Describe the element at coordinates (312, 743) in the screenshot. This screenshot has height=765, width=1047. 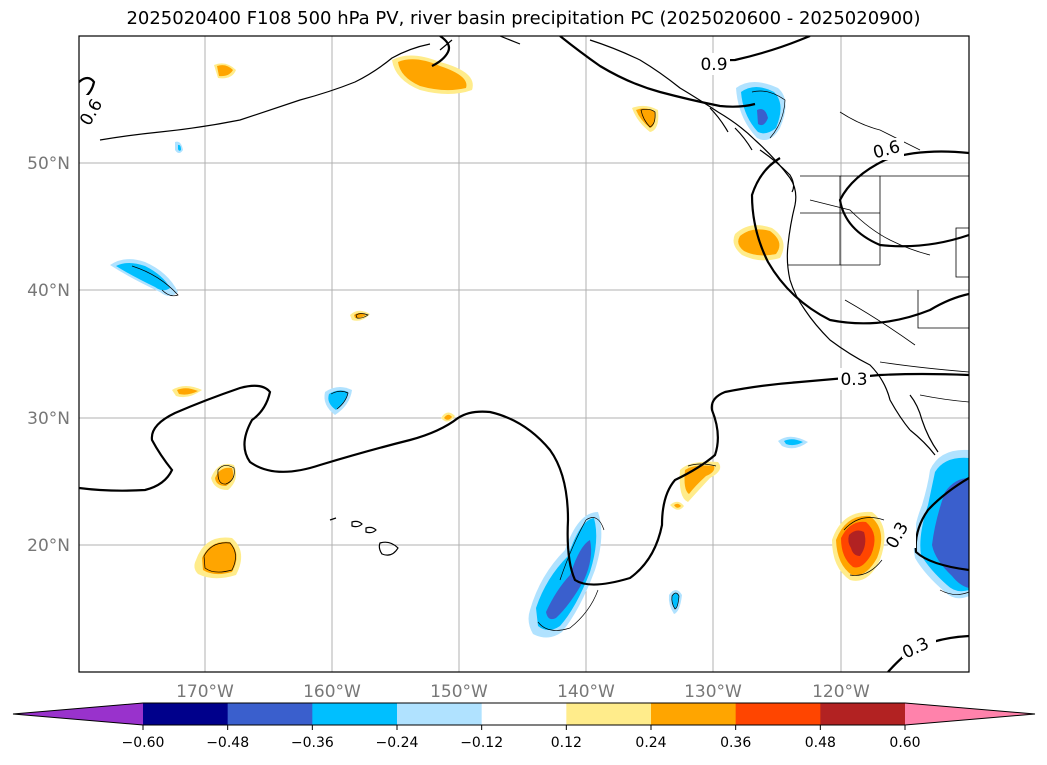
I see `colorbar-tick-label: −0.36` at that location.